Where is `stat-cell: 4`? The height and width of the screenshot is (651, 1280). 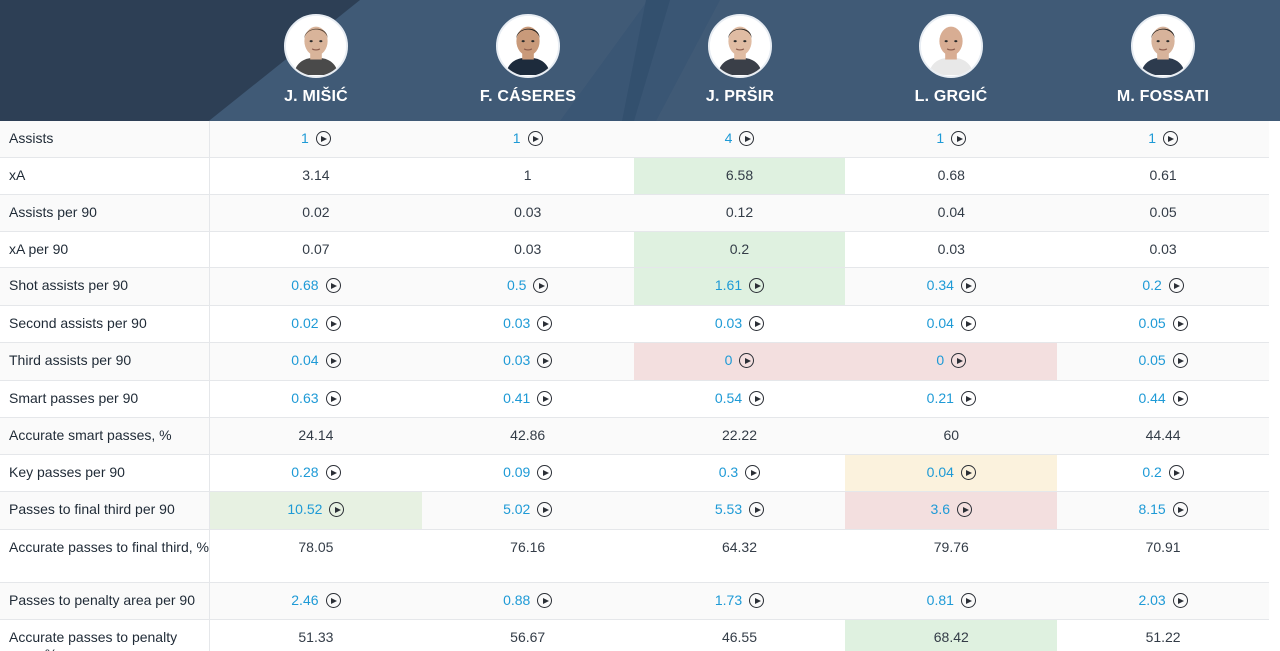 stat-cell: 4 is located at coordinates (740, 139).